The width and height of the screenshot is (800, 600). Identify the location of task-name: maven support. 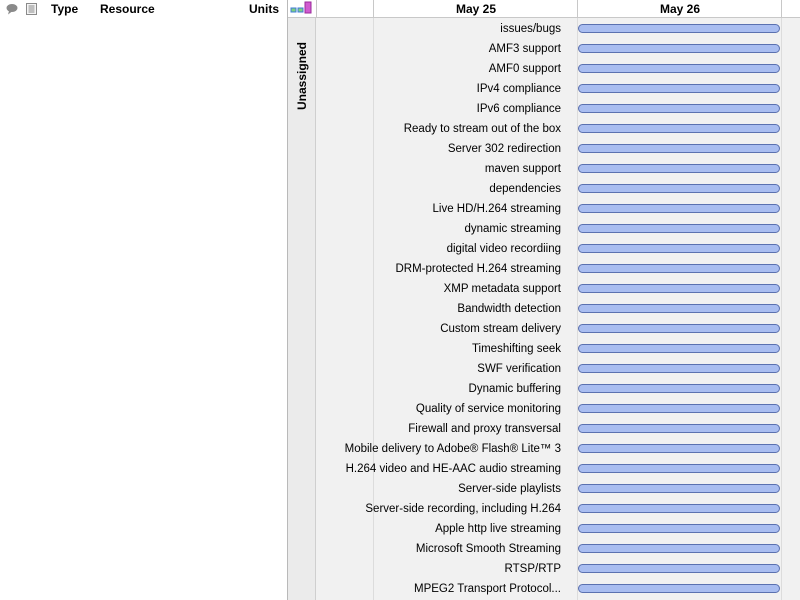
(522, 169).